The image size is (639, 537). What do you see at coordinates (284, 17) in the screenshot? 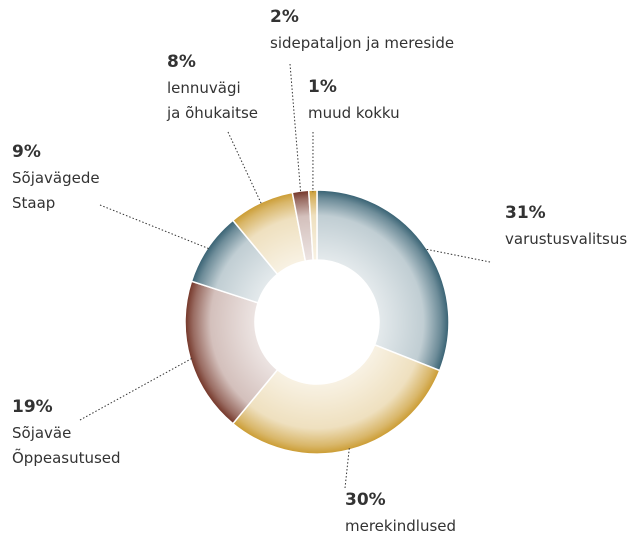
I see `value-label: 2%` at bounding box center [284, 17].